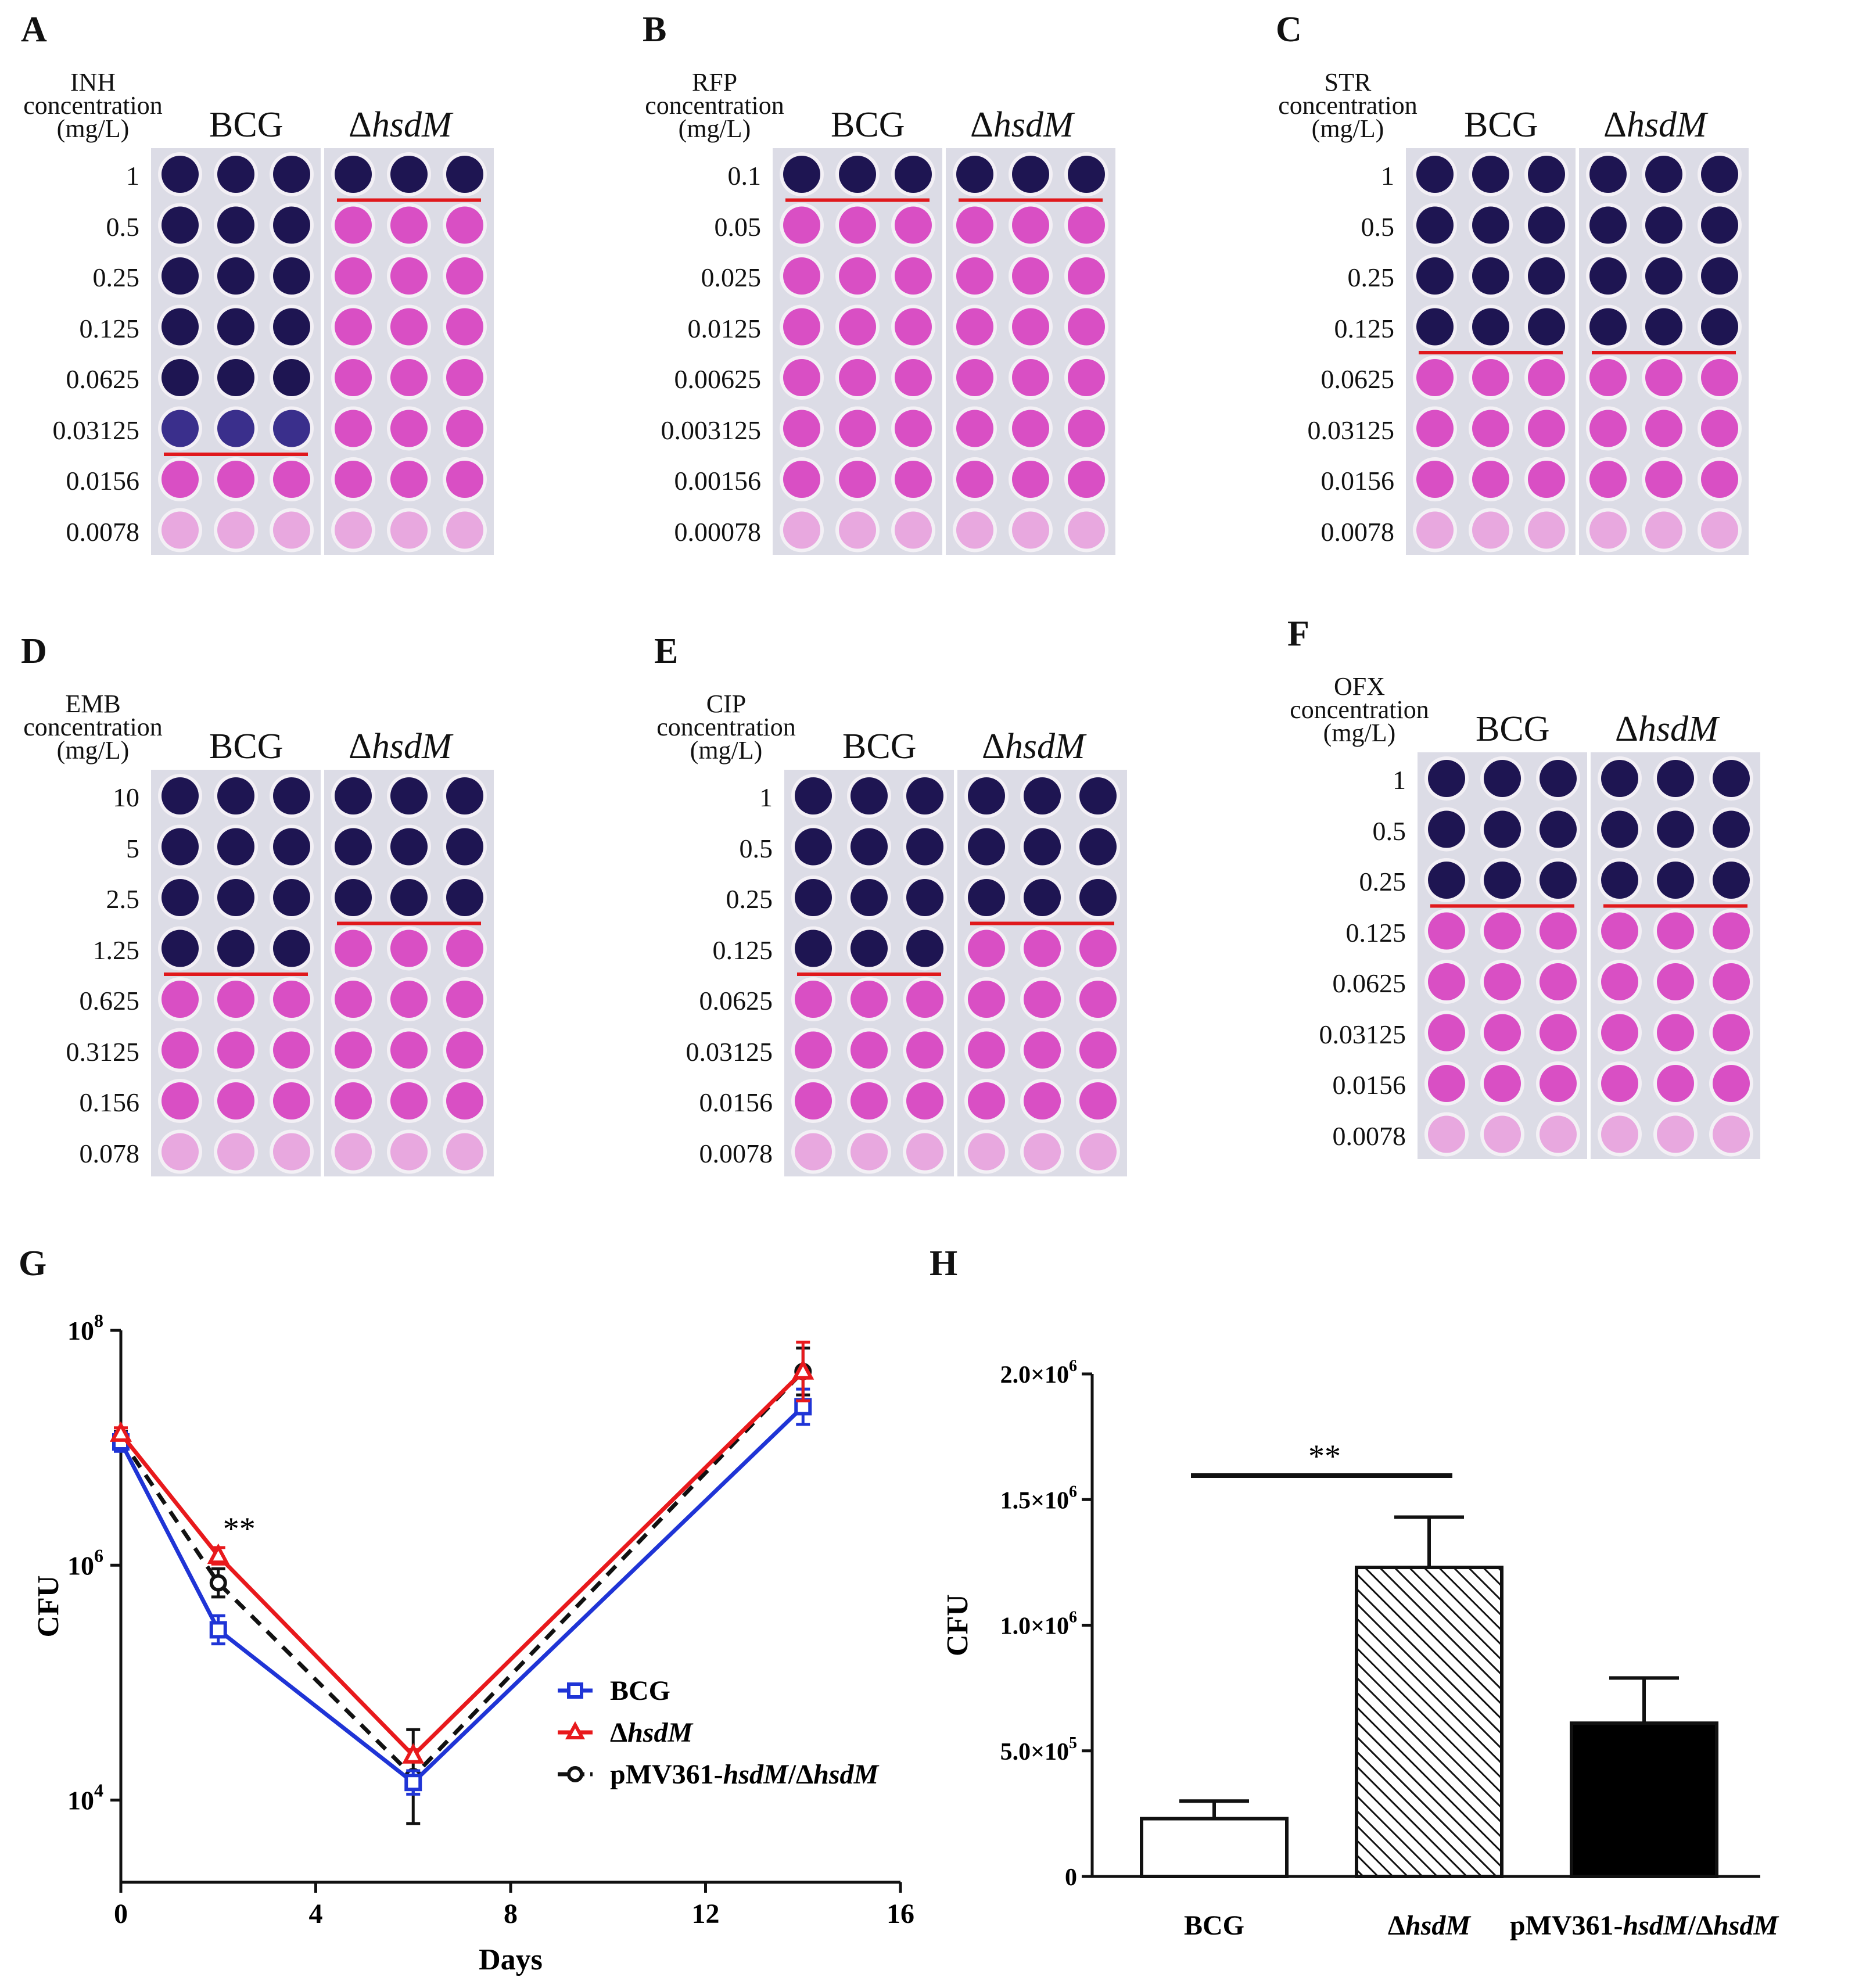  Describe the element at coordinates (1214, 1925) in the screenshot. I see `x-category-label: BCG` at that location.